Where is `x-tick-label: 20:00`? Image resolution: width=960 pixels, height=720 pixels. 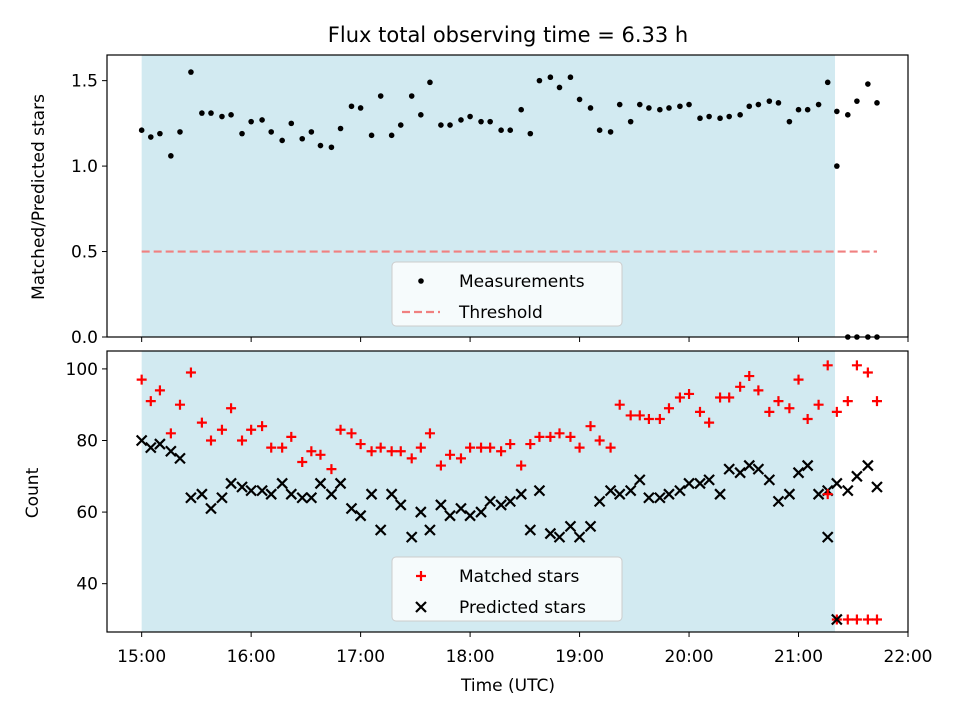
x-tick-label: 20:00 is located at coordinates (689, 657).